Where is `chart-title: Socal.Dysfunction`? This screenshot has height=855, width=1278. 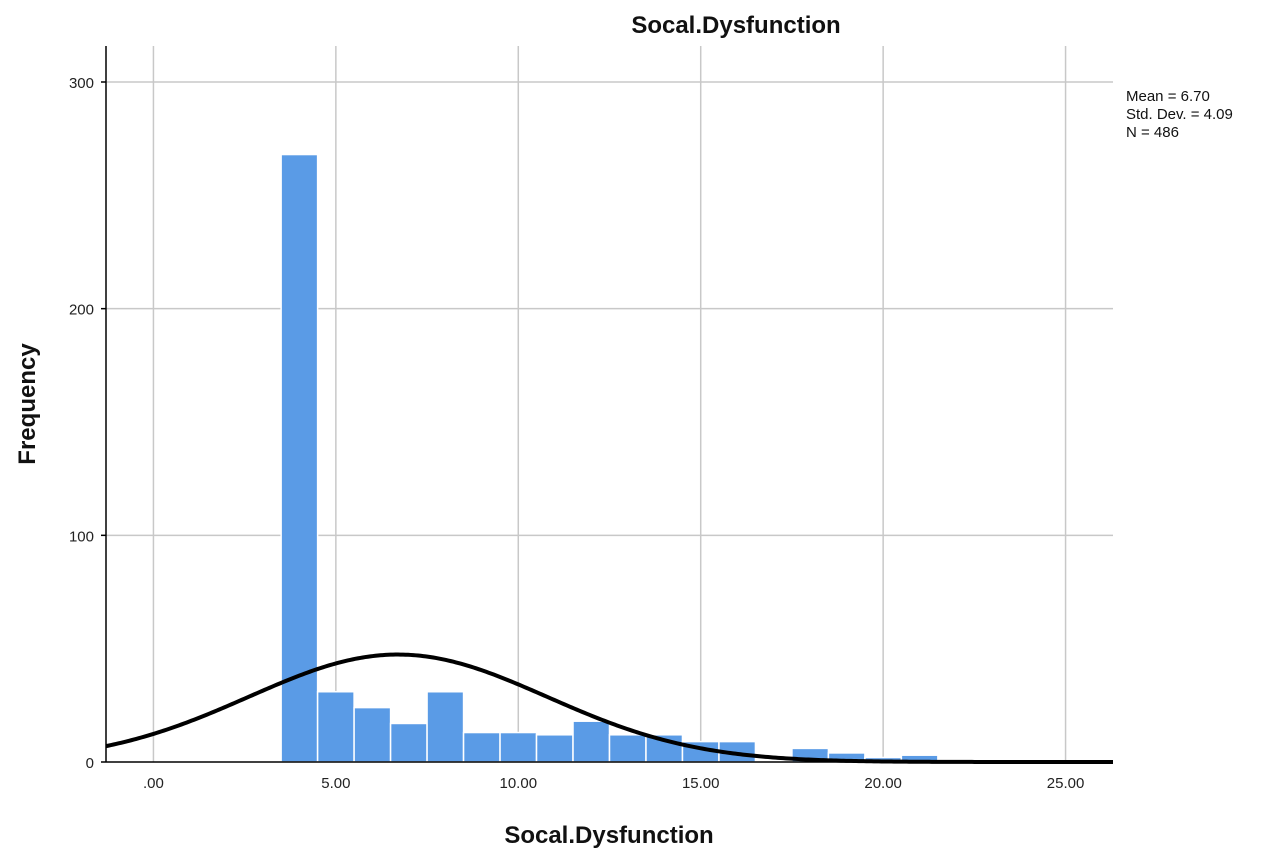 chart-title: Socal.Dysfunction is located at coordinates (735, 25).